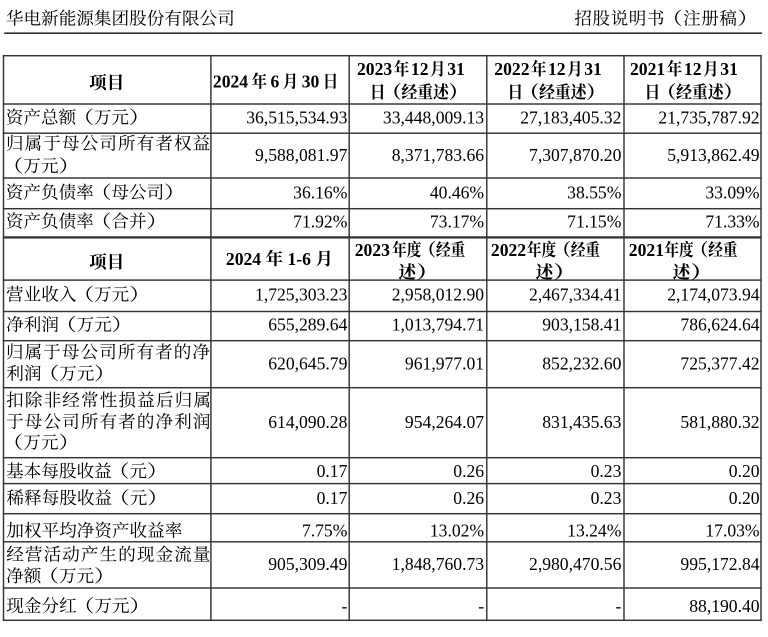 The width and height of the screenshot is (768, 637). I want to click on svg-text: 30, so click(311, 82).